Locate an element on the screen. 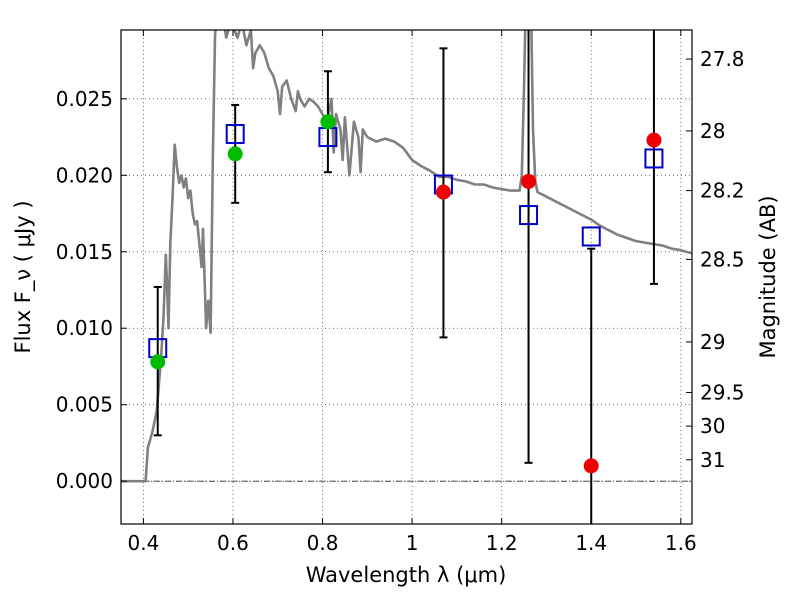 This screenshot has height=600, width=800. y2-tick-label: 29.5 is located at coordinates (722, 392).